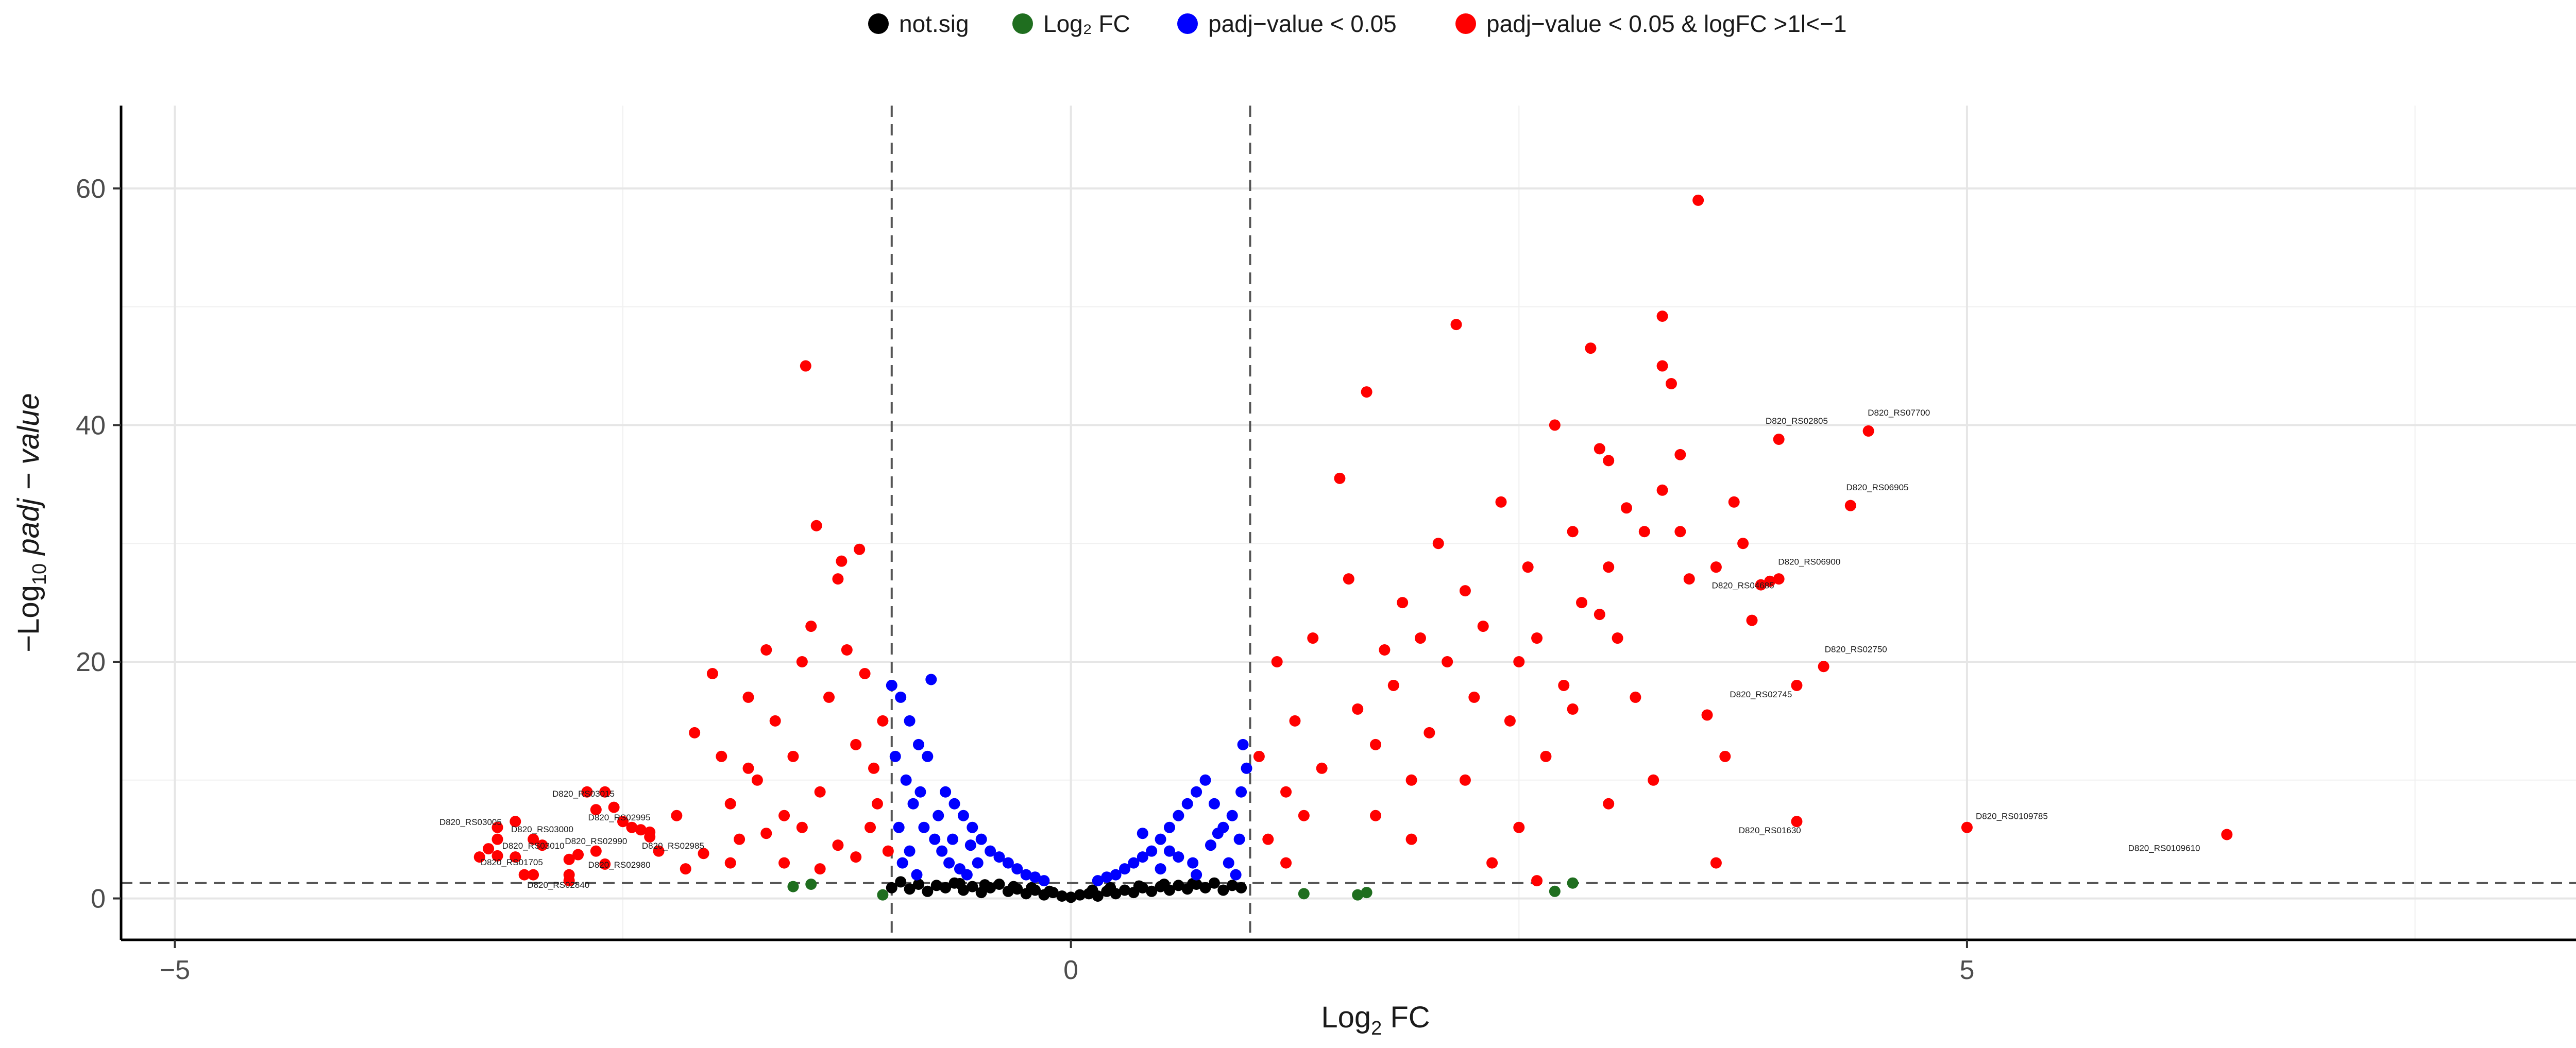 The height and width of the screenshot is (1048, 2576). Describe the element at coordinates (1797, 421) in the screenshot. I see `point-label: D820_RS02805` at that location.